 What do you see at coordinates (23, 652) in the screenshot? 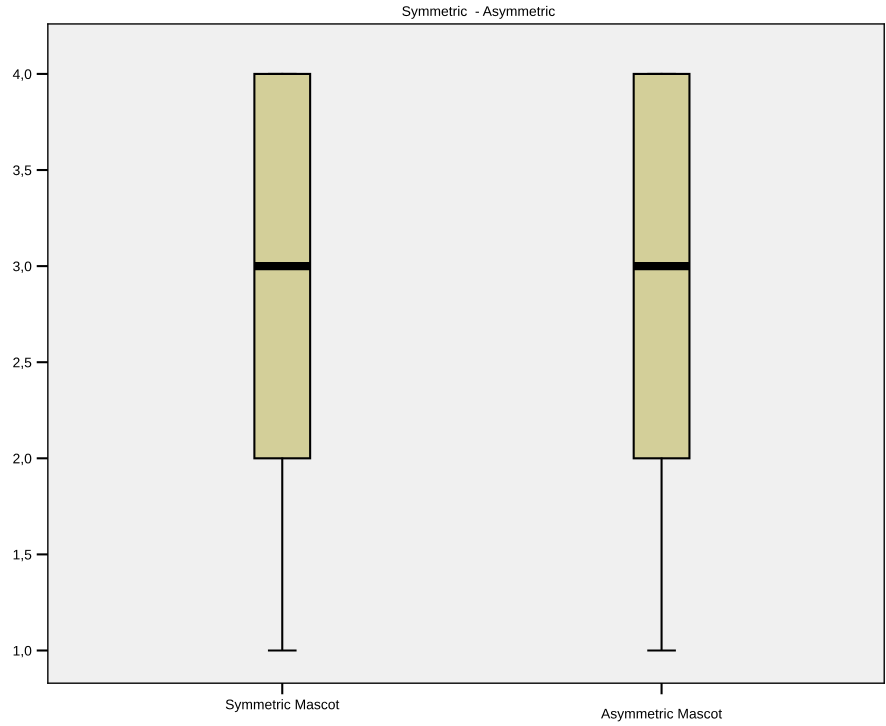
I see `y-tick-label: 1,0` at bounding box center [23, 652].